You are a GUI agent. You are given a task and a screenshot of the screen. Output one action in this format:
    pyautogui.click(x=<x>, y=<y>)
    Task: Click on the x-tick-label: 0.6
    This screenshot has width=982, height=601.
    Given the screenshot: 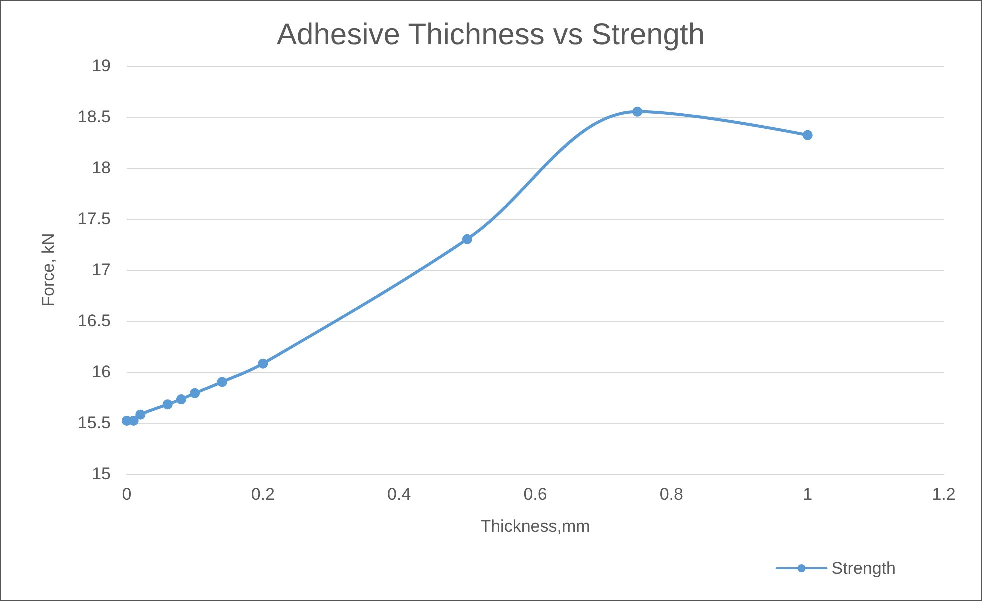 What is the action you would take?
    pyautogui.click(x=536, y=494)
    